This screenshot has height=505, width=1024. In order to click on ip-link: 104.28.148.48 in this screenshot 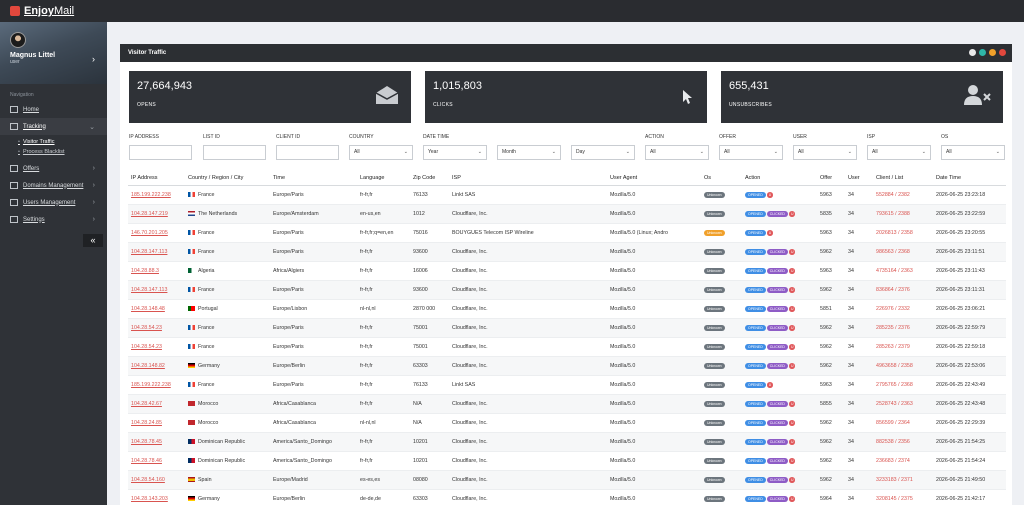, I will do `click(148, 308)`.